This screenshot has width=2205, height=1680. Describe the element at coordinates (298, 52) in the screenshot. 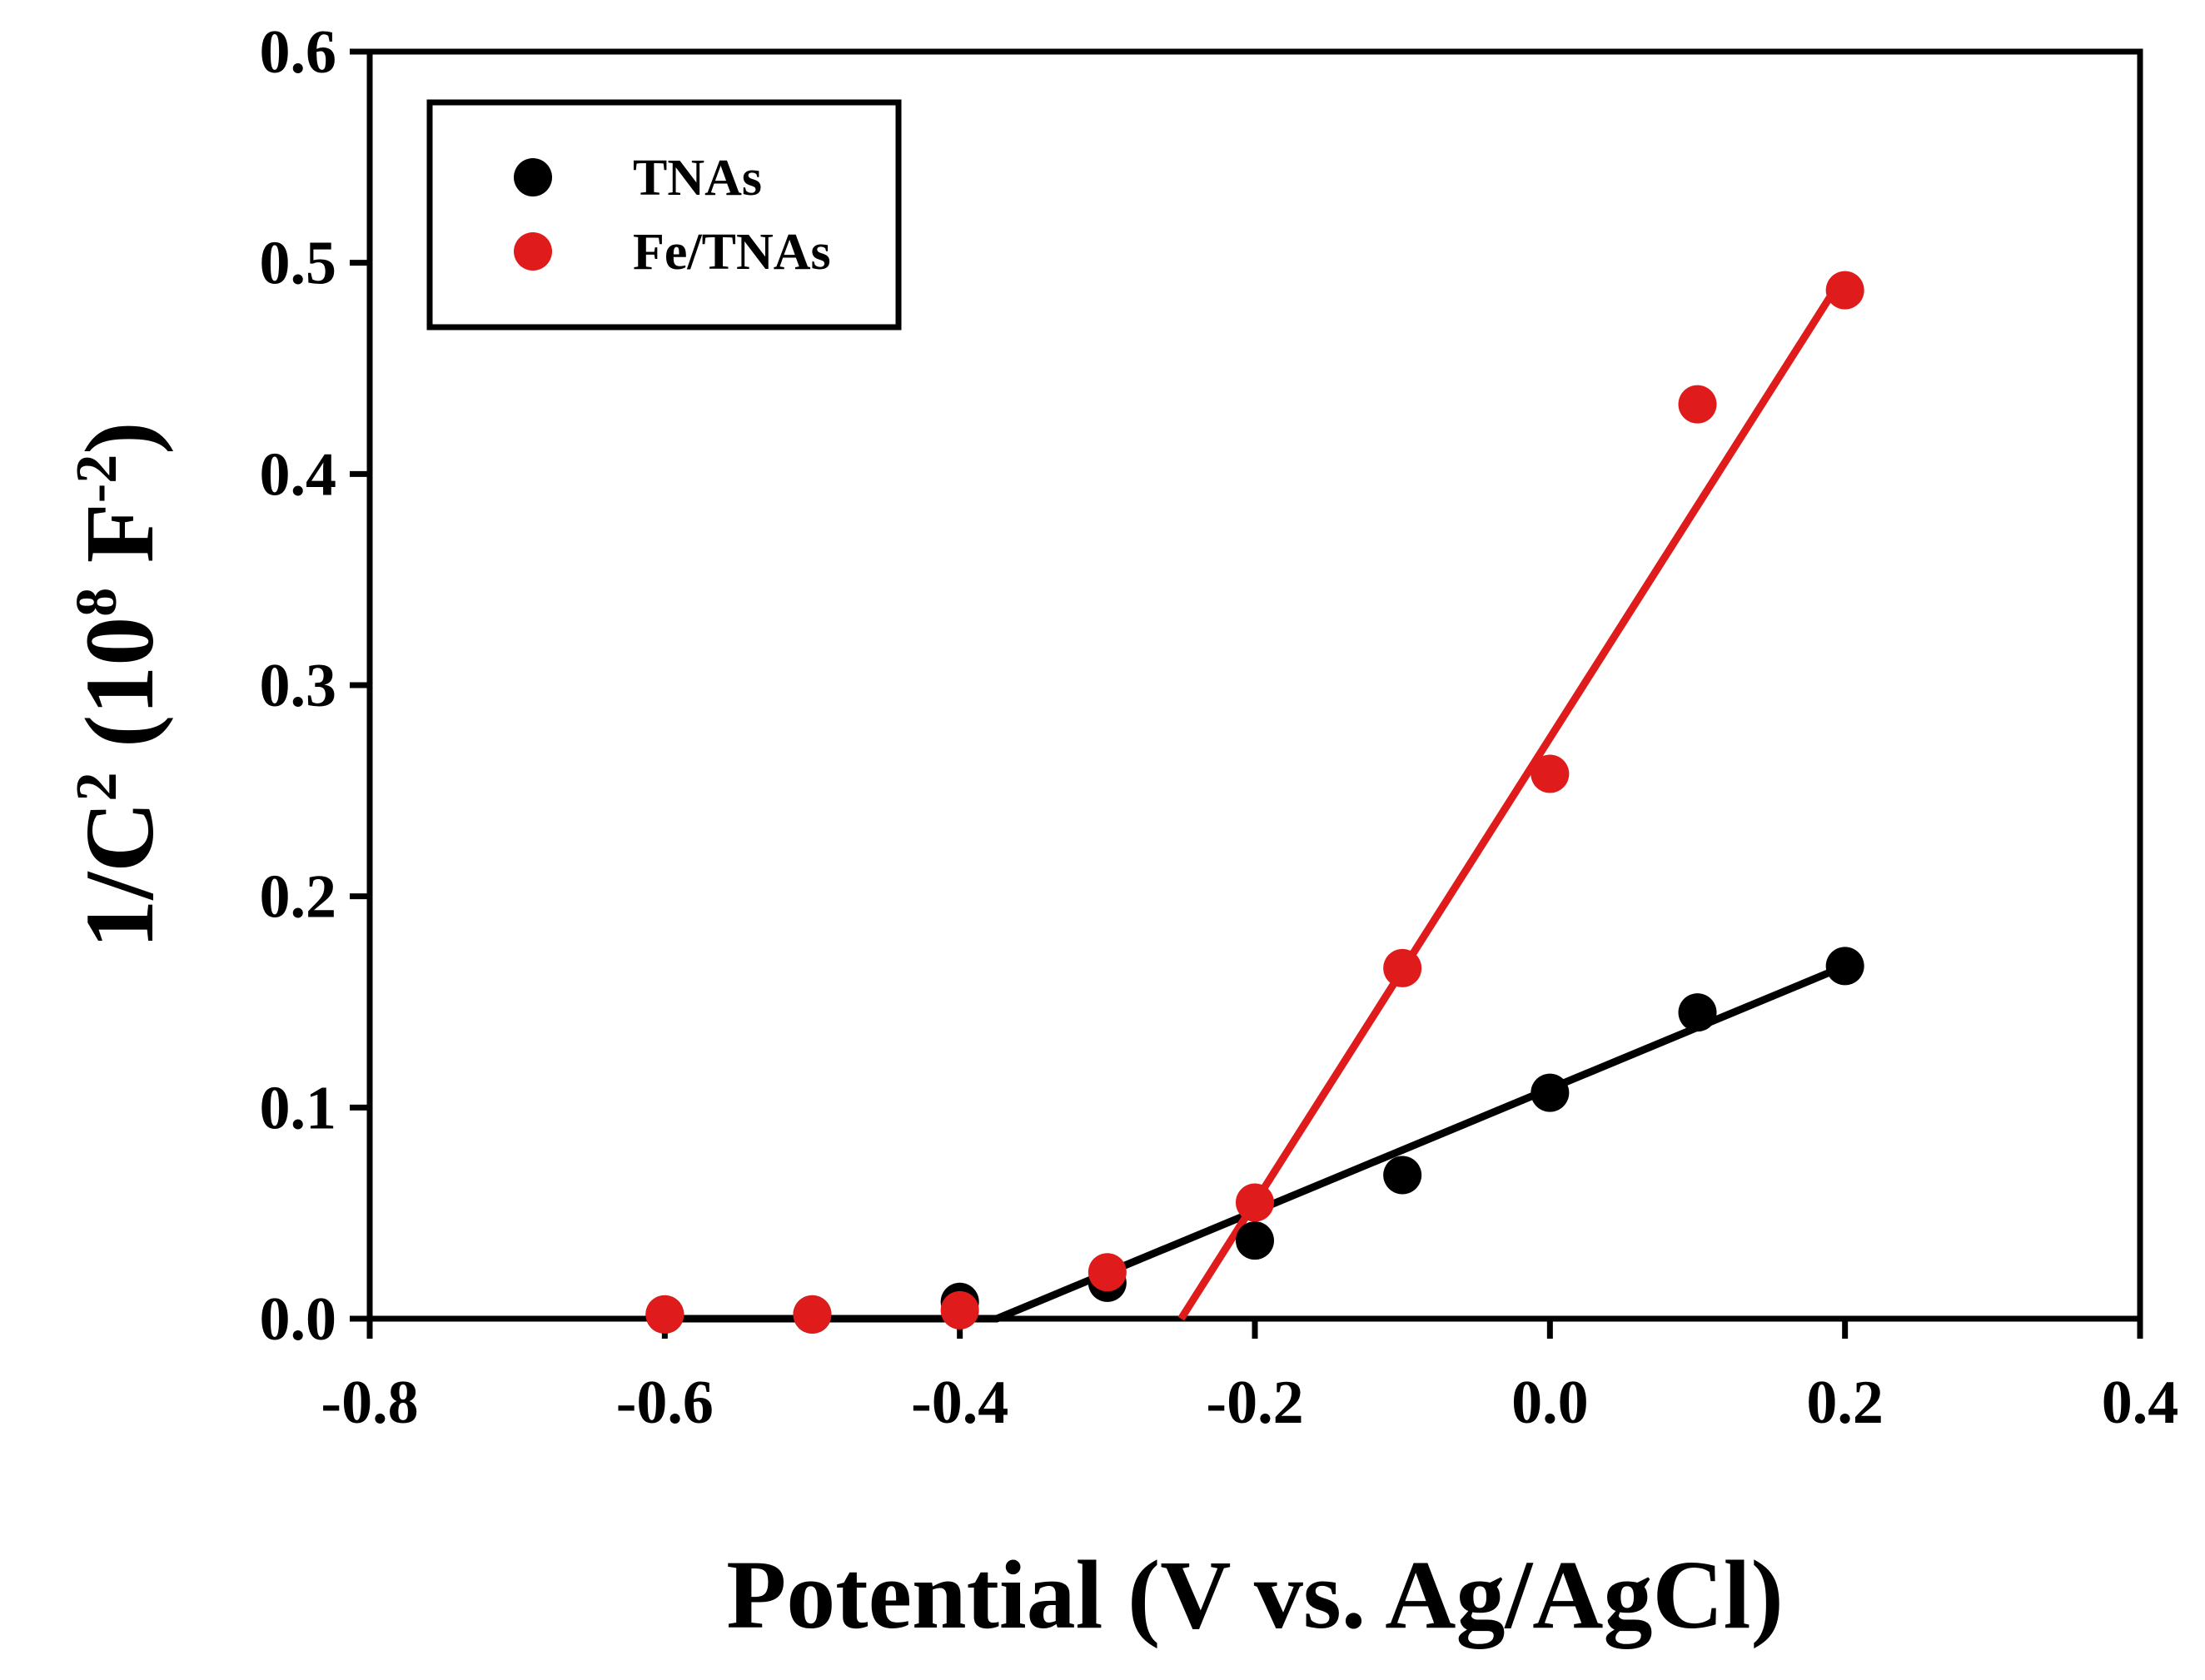

I see `y-tick-label: 0.6` at that location.